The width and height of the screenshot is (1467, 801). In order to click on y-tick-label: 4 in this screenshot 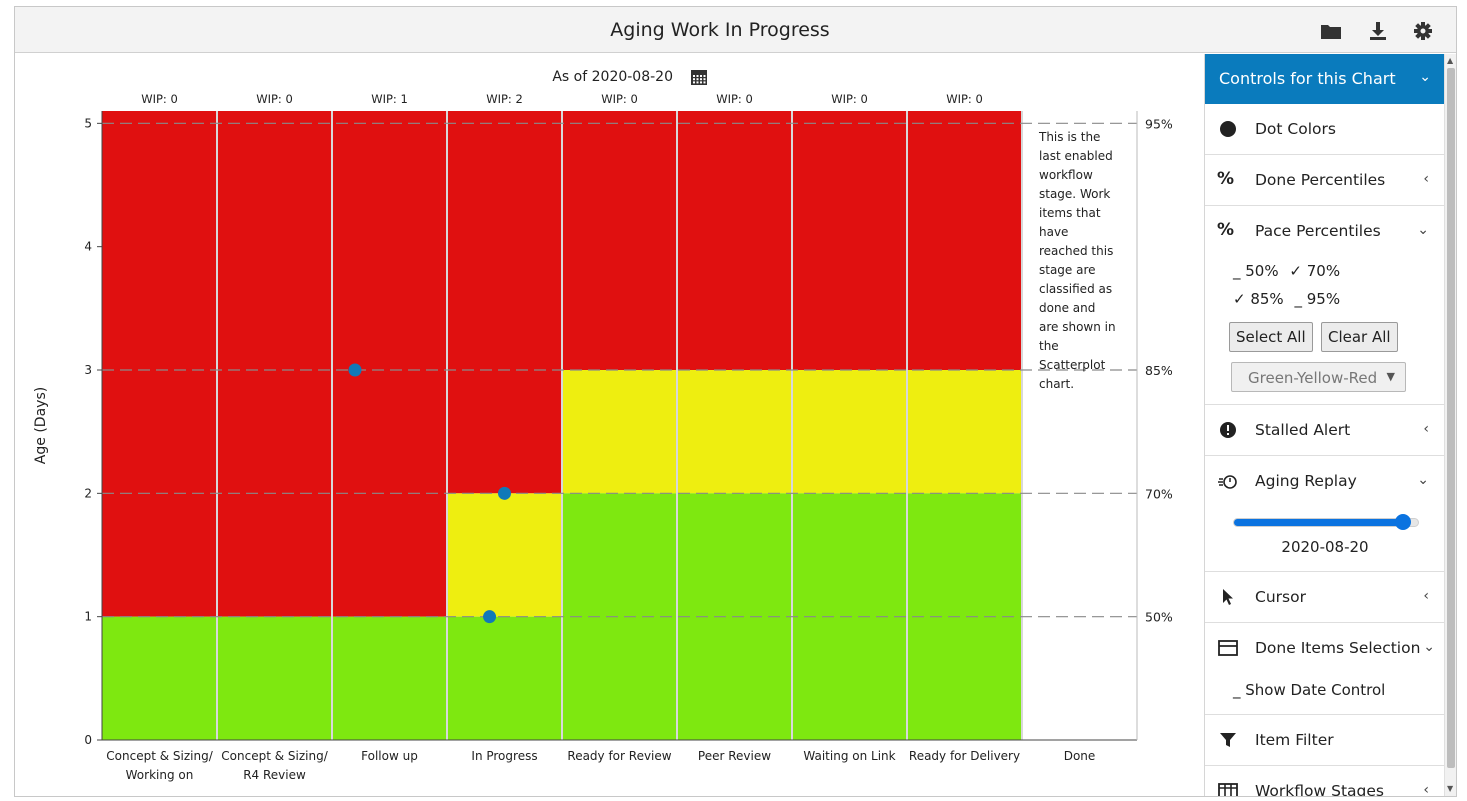, I will do `click(88, 247)`.